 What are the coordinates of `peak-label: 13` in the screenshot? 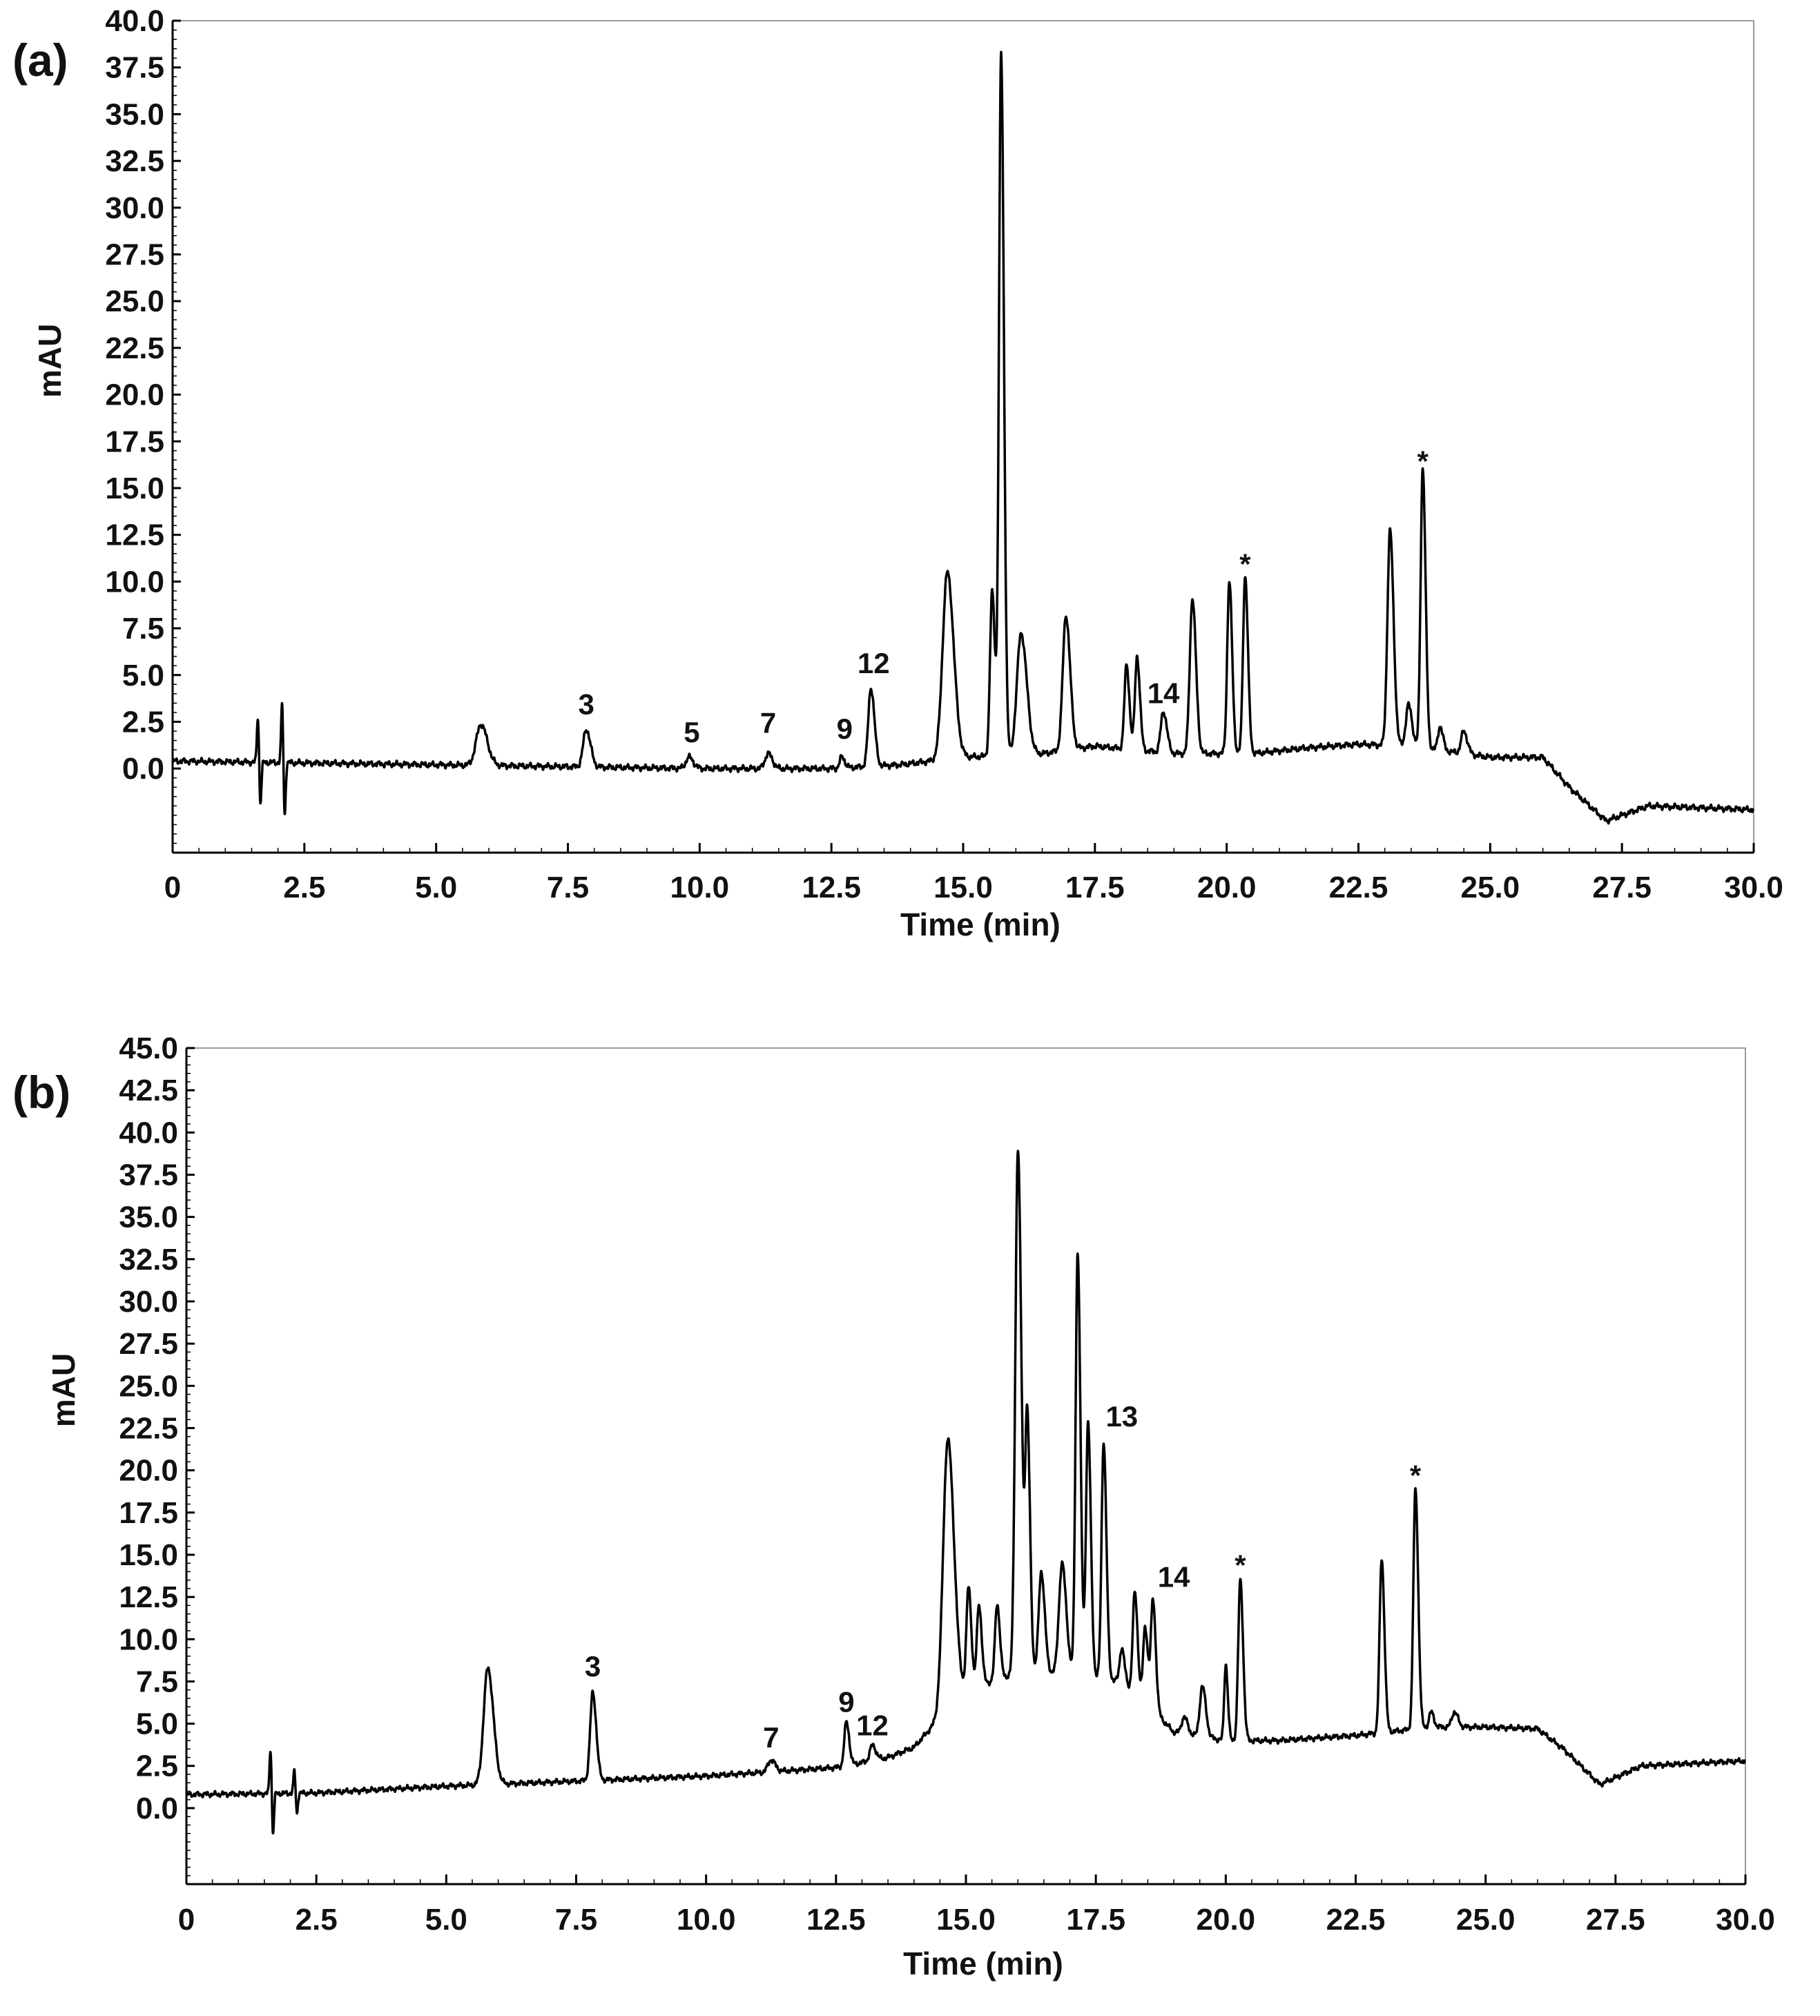 It's located at (1121, 1417).